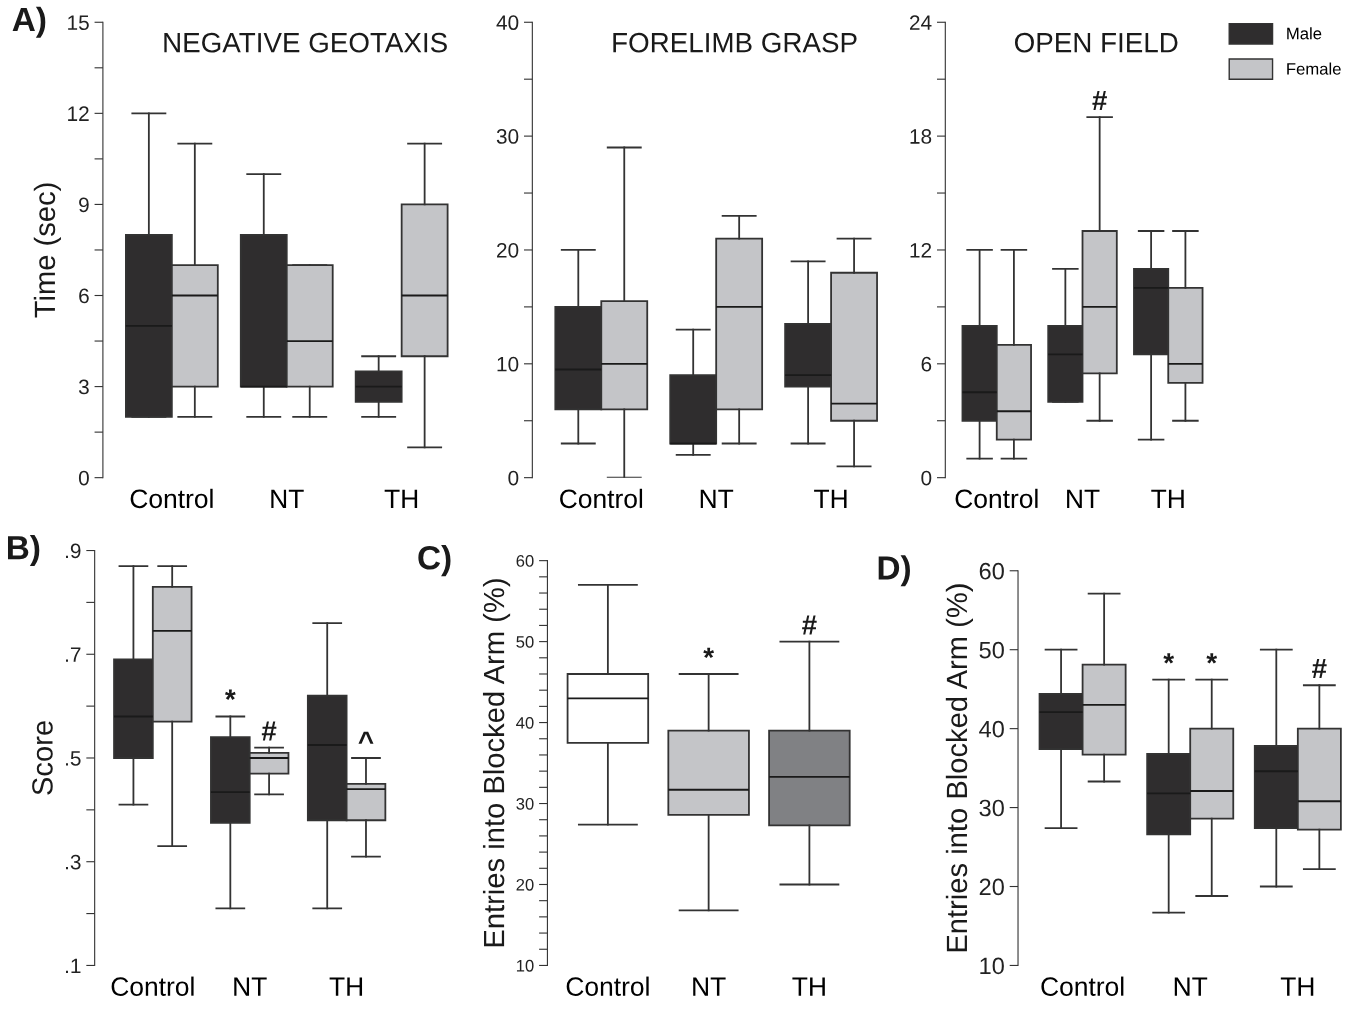  What do you see at coordinates (83, 387) in the screenshot?
I see `y-tick-label: 3` at bounding box center [83, 387].